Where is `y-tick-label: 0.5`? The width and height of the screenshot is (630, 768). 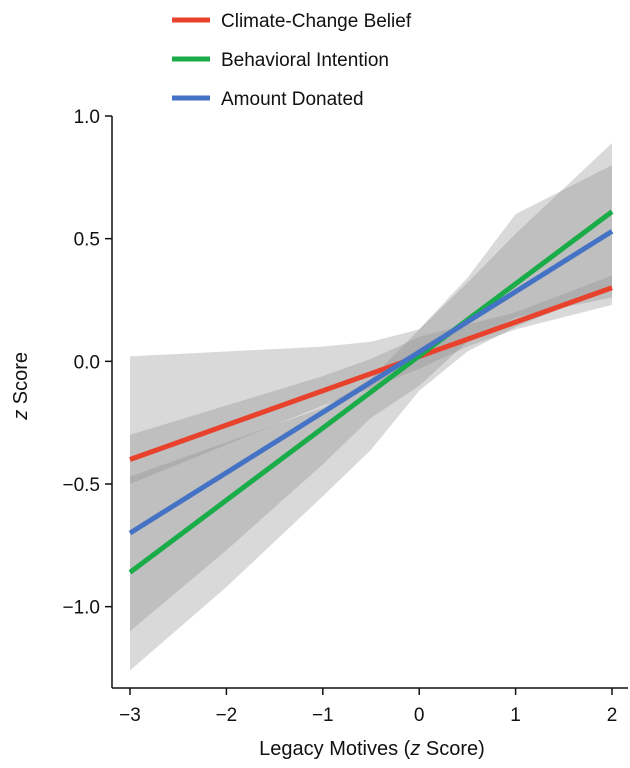 y-tick-label: 0.5 is located at coordinates (87, 240).